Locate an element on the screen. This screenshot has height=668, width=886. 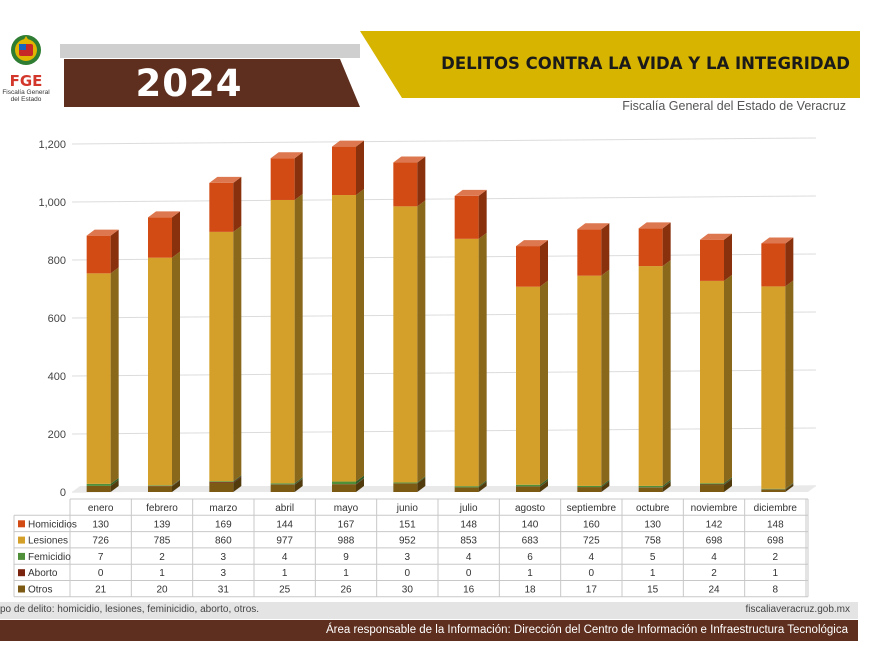
fge-logo: FGE Fiscalía General del Estado is located at coordinates (26, 67).